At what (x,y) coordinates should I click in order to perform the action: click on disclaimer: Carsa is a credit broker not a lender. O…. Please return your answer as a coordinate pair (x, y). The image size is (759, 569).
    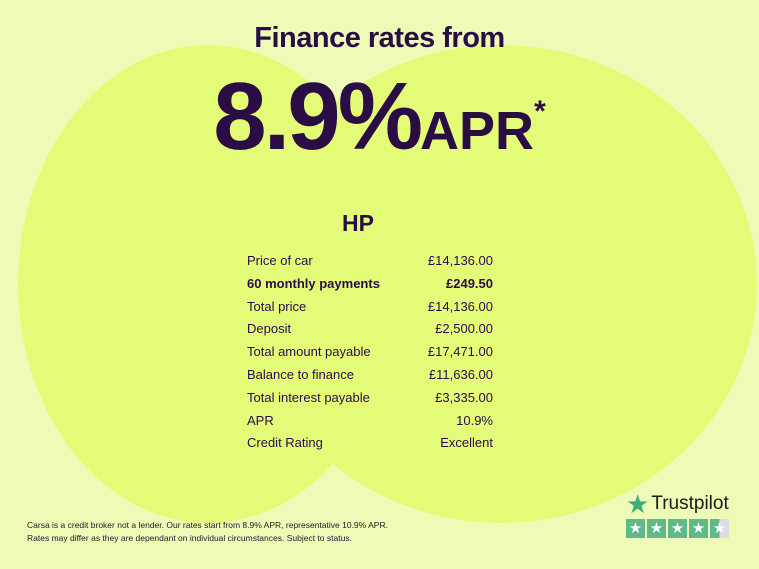
    Looking at the image, I should click on (207, 532).